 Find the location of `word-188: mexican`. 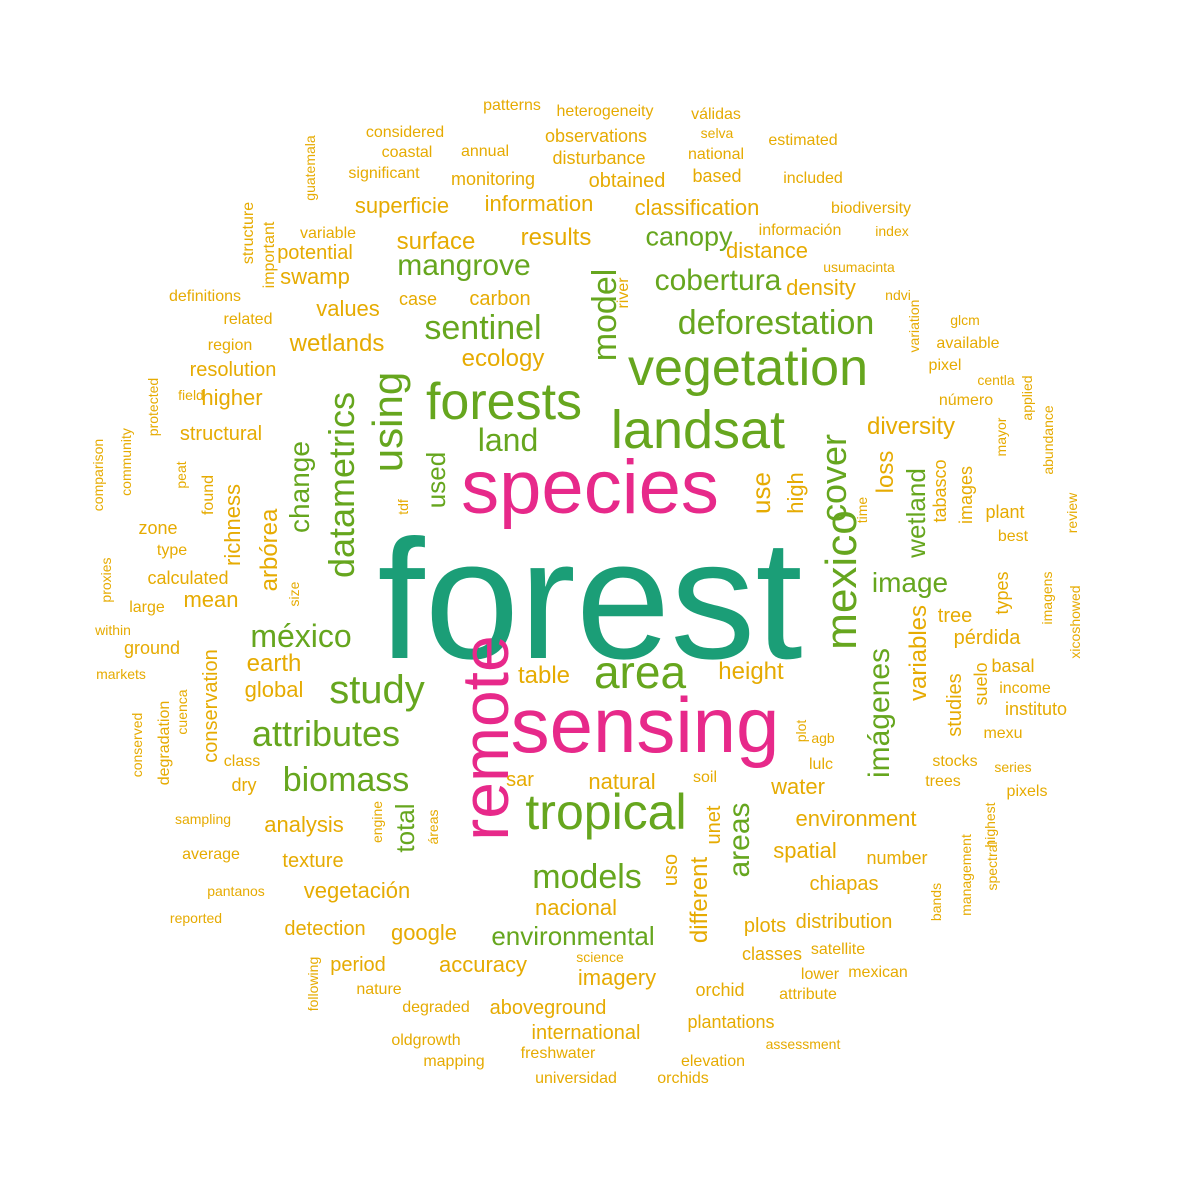

word-188: mexican is located at coordinates (878, 972).